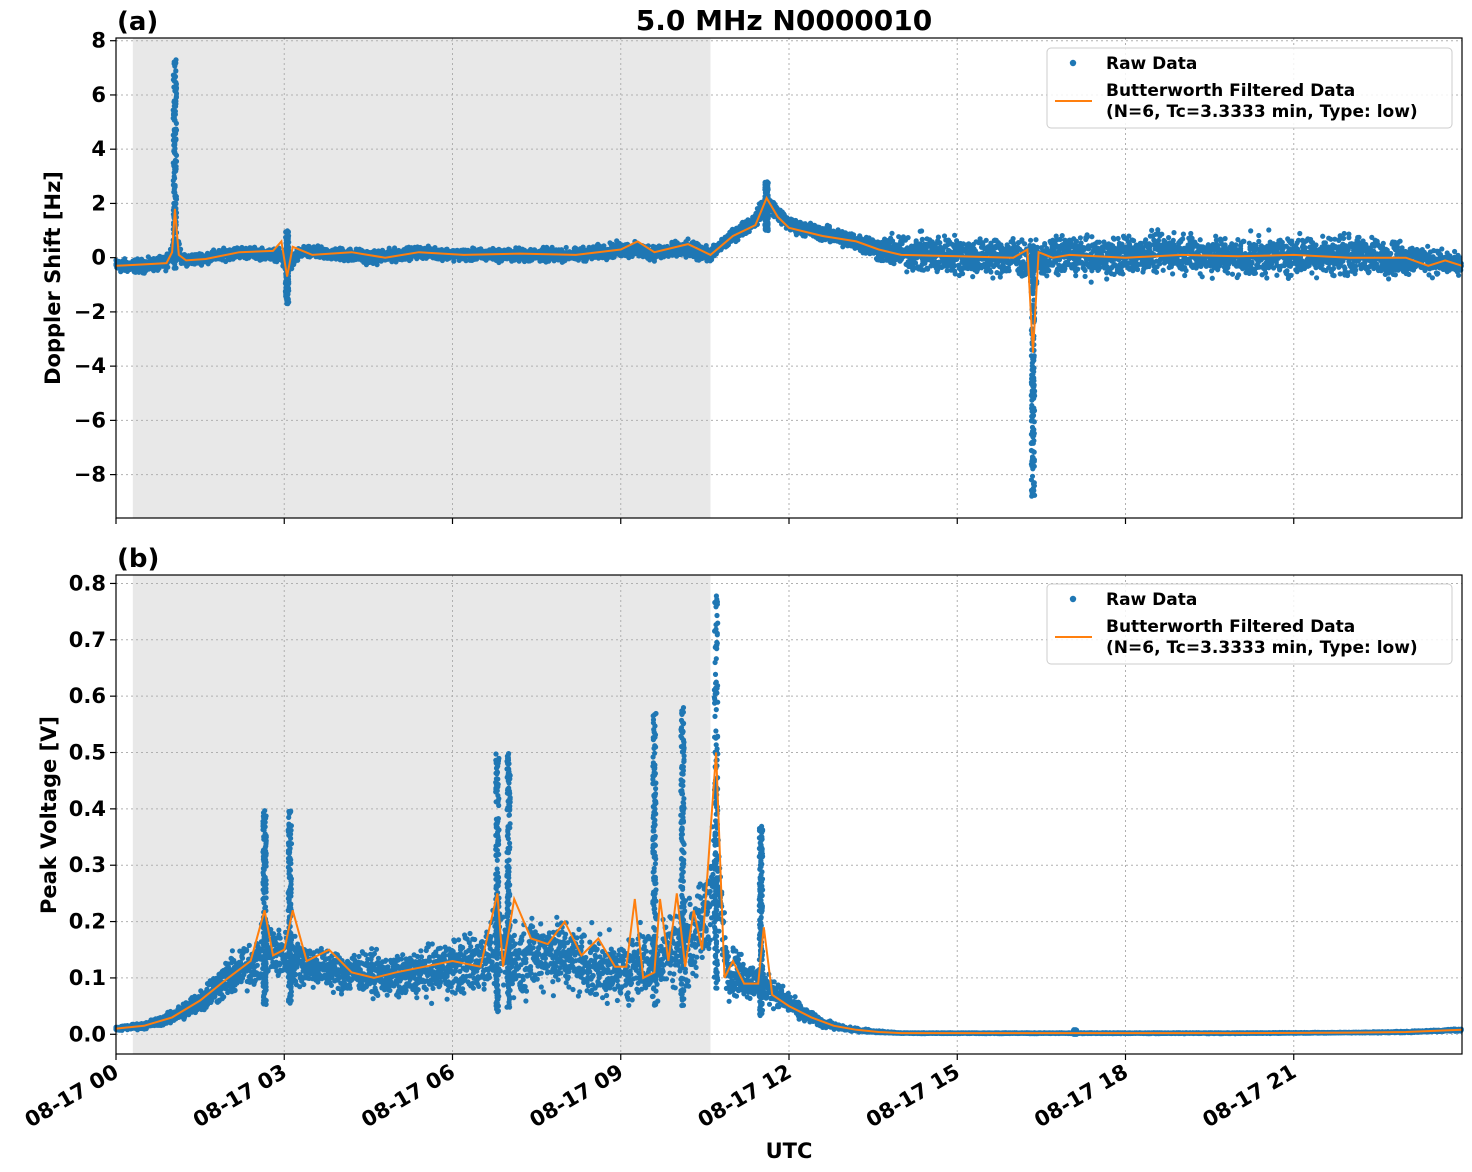  Describe the element at coordinates (87, 640) in the screenshot. I see `y-tick-label: 0.7` at that location.